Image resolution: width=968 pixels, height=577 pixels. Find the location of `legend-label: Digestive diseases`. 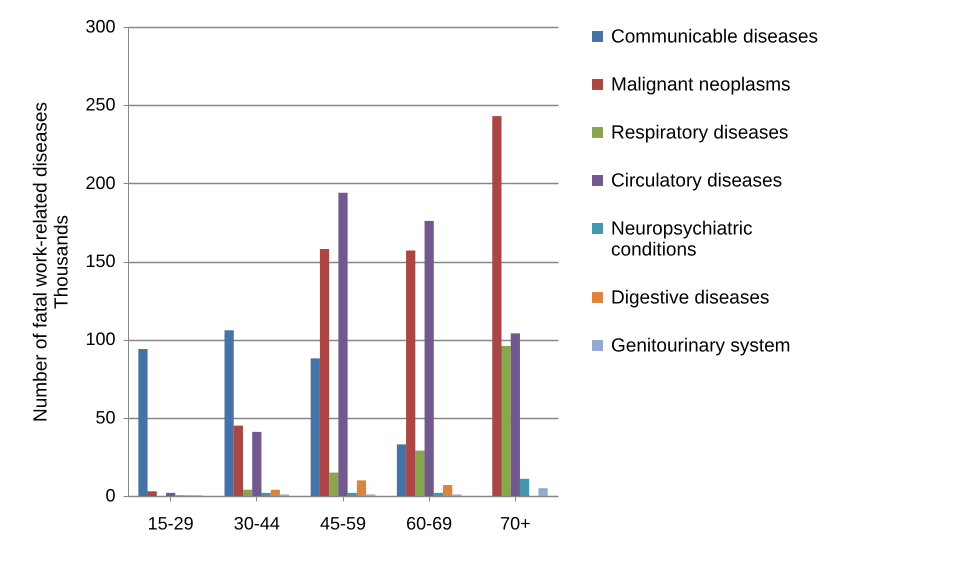

legend-label: Digestive diseases is located at coordinates (690, 298).